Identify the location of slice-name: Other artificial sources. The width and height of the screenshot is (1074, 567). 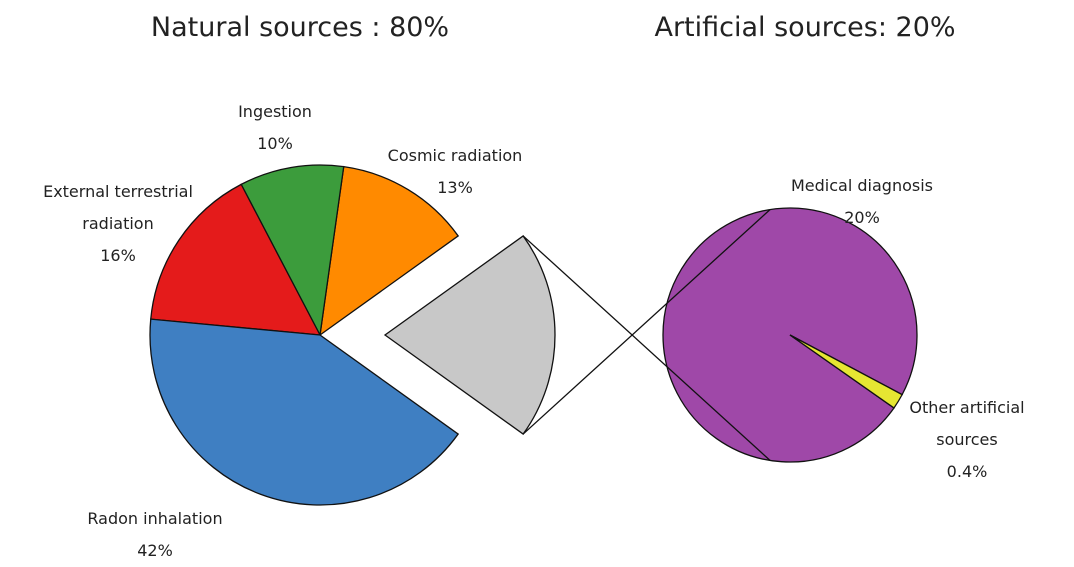
(967, 423).